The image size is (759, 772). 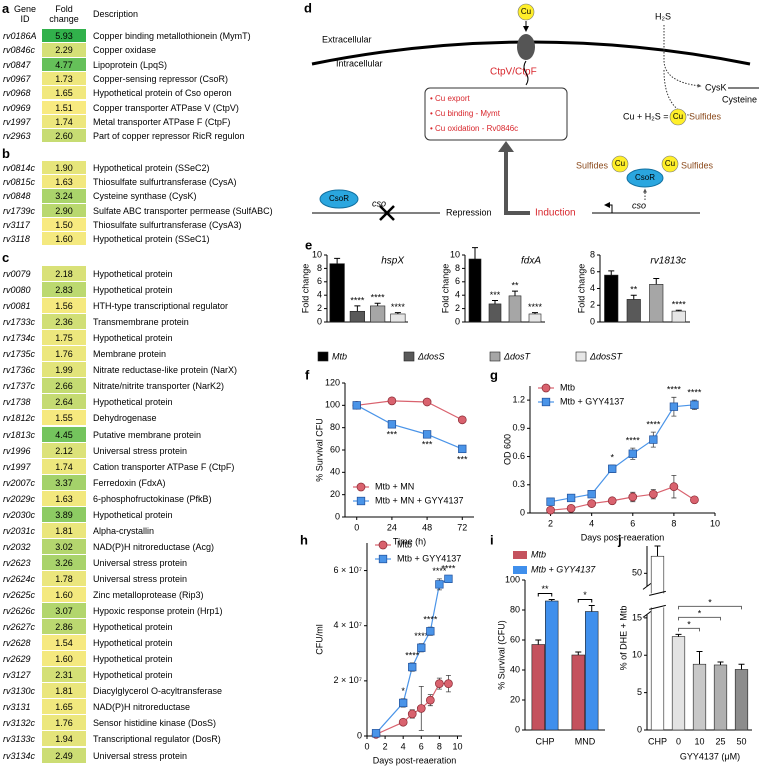 What do you see at coordinates (161, 306) in the screenshot?
I see `description: HTH-type transcriptional regulator` at bounding box center [161, 306].